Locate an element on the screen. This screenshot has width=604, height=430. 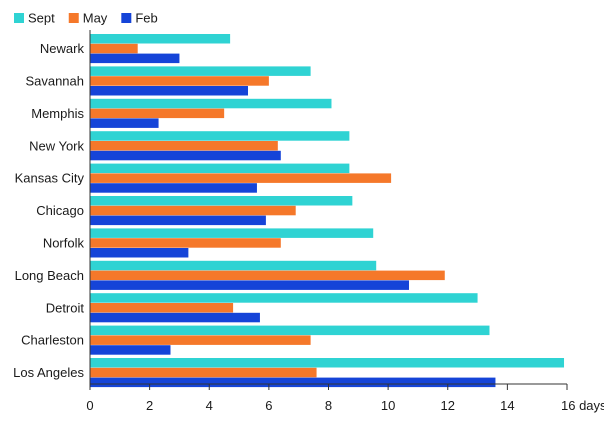
x-tick-label-8: 8 is located at coordinates (328, 405).